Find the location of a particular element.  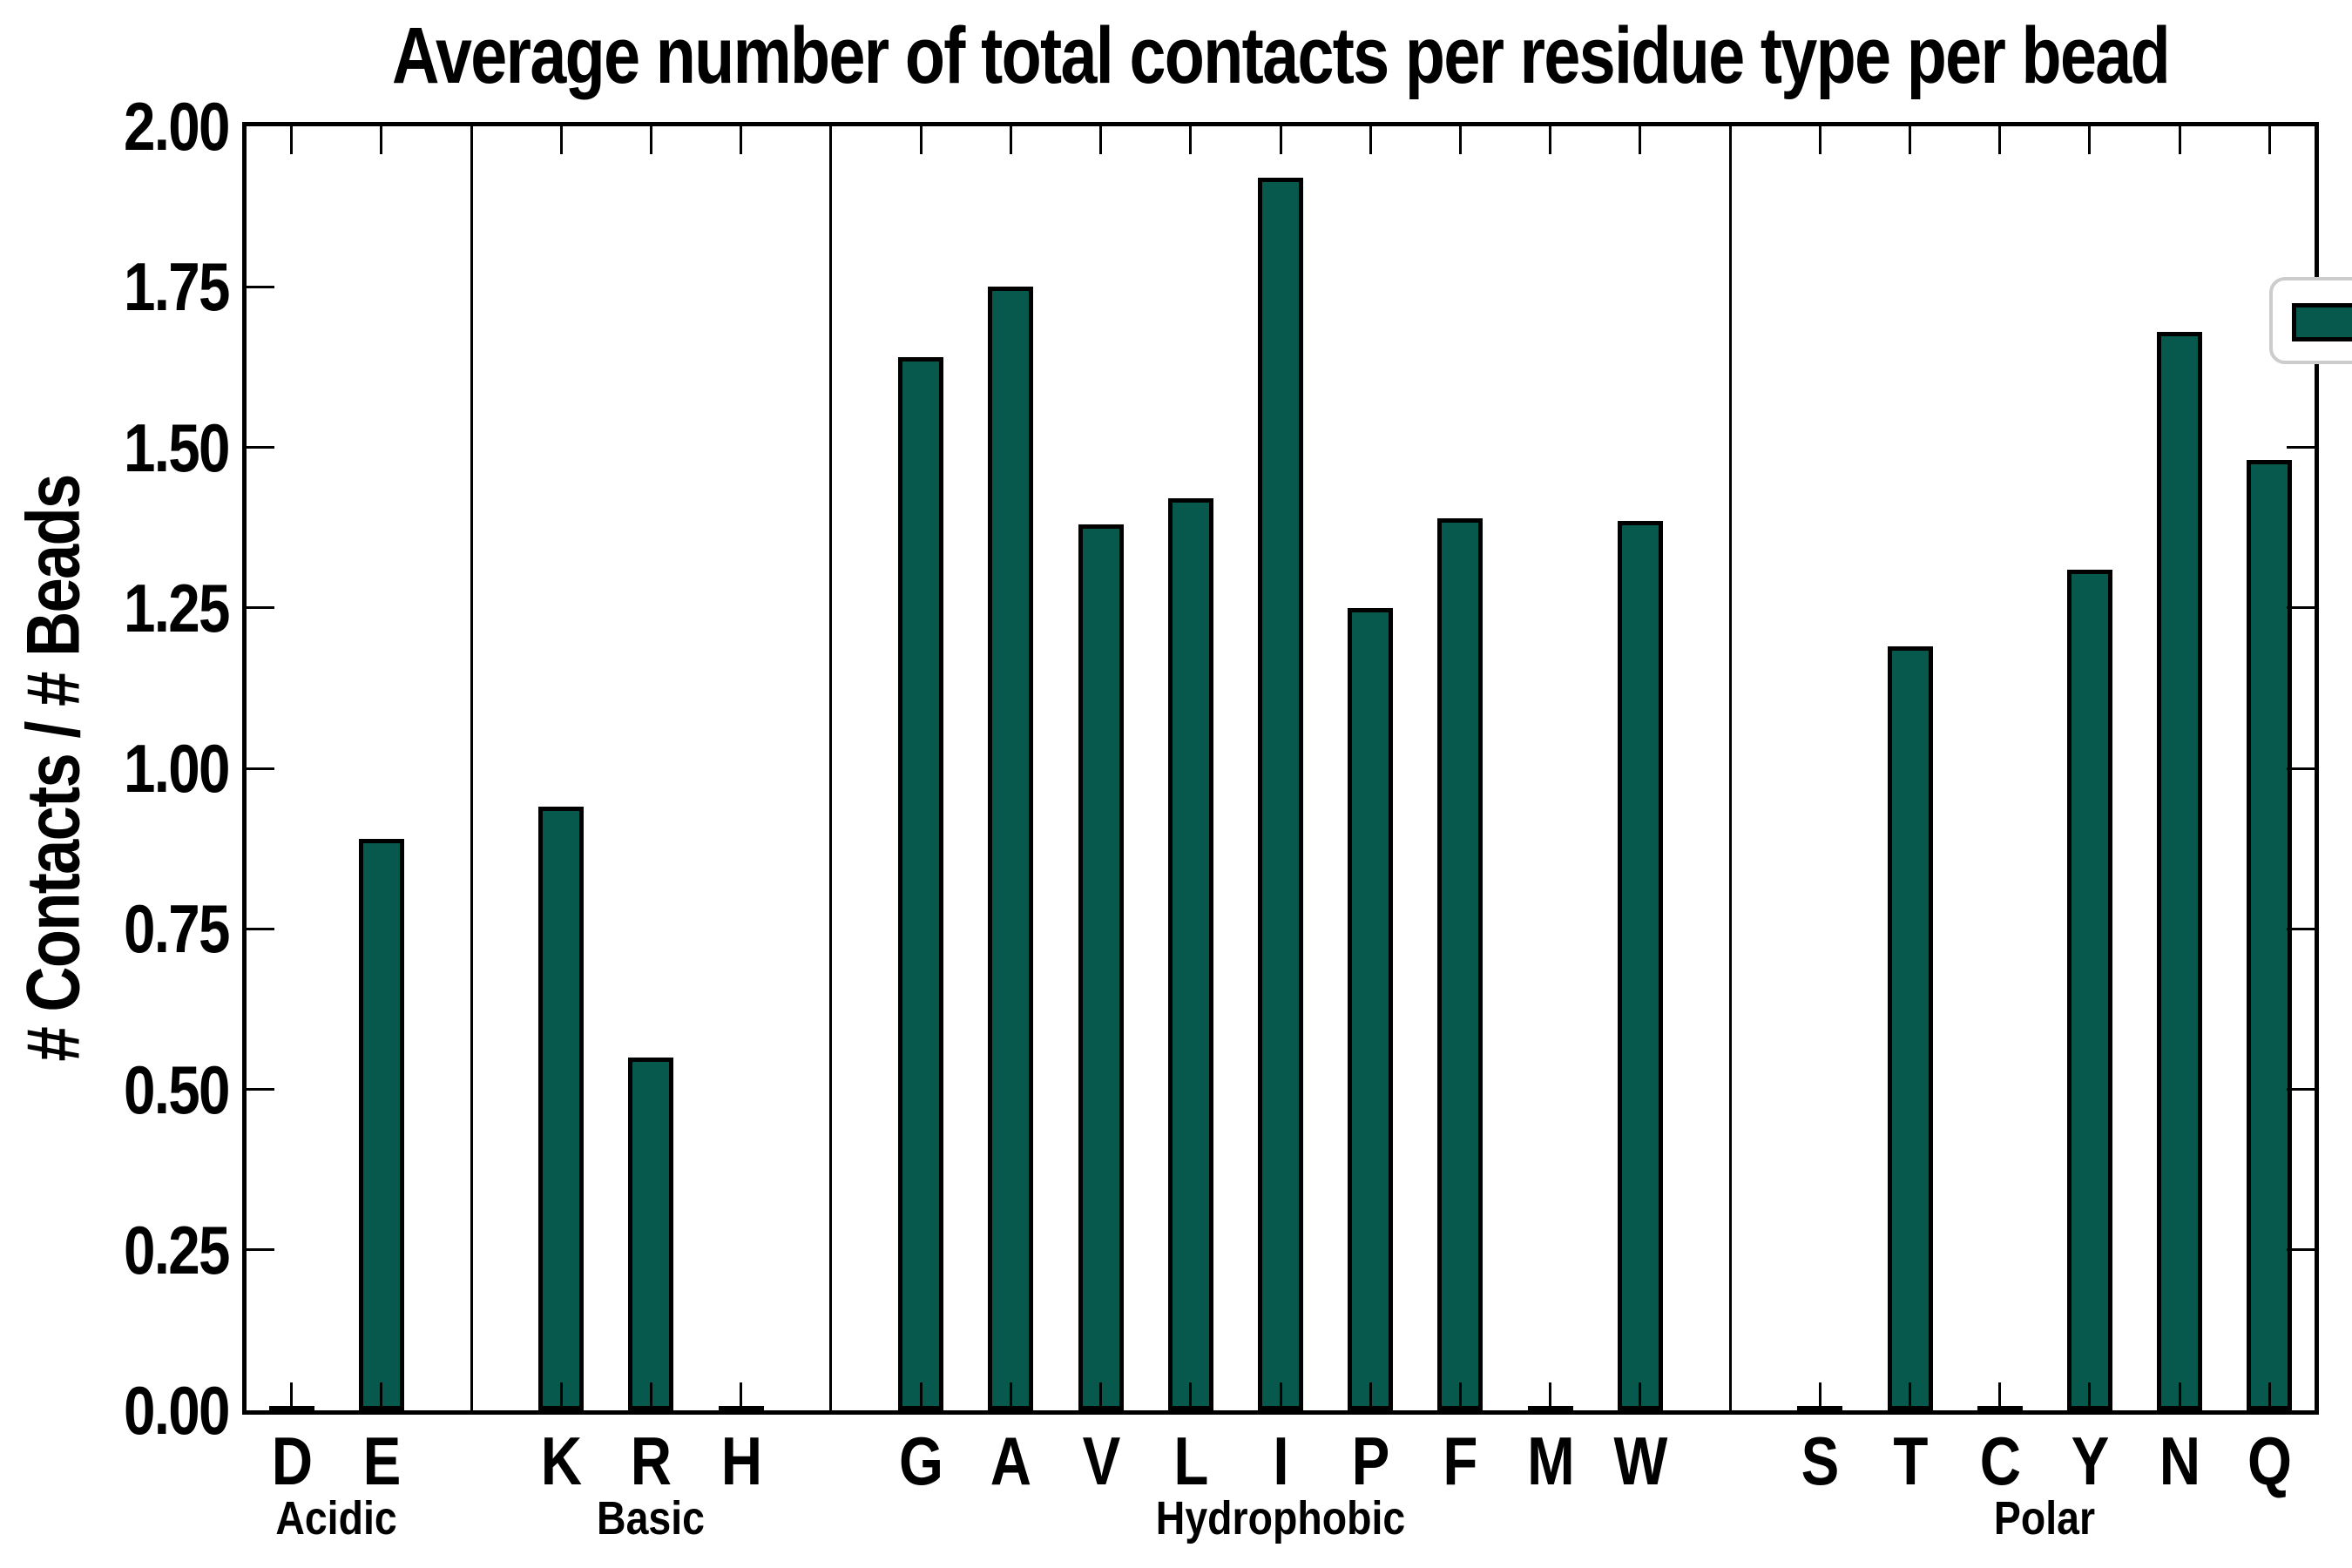

xtick-label-S: S is located at coordinates (1821, 1461).